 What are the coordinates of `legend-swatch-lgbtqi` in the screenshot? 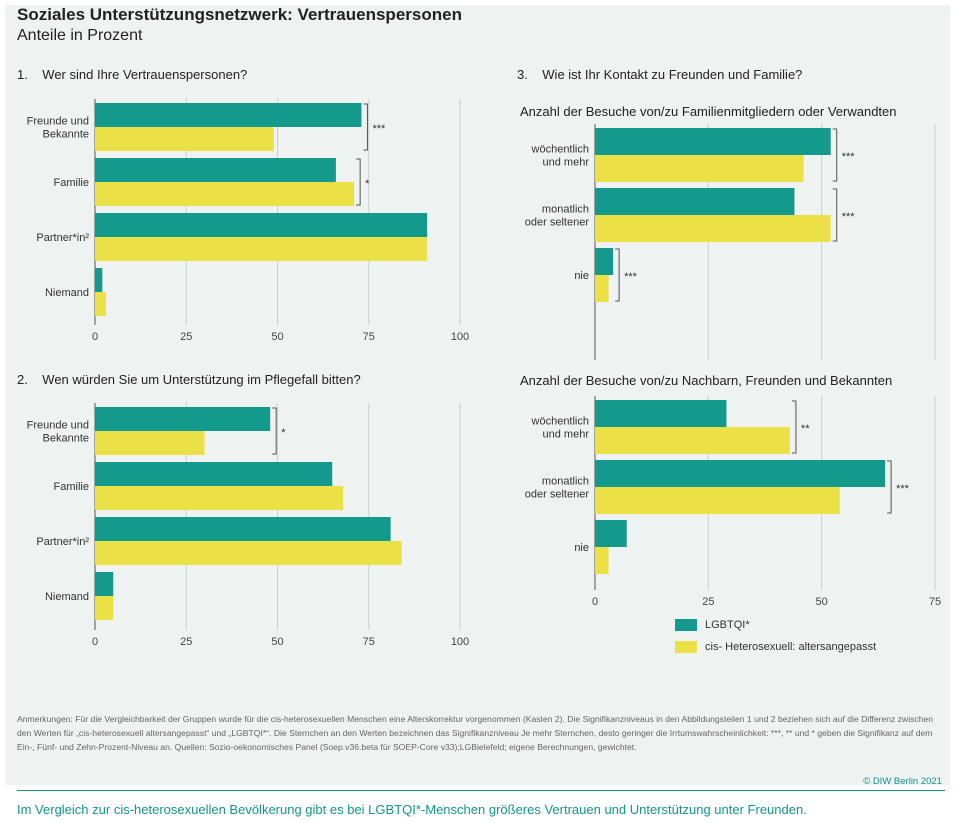 It's located at (686, 625).